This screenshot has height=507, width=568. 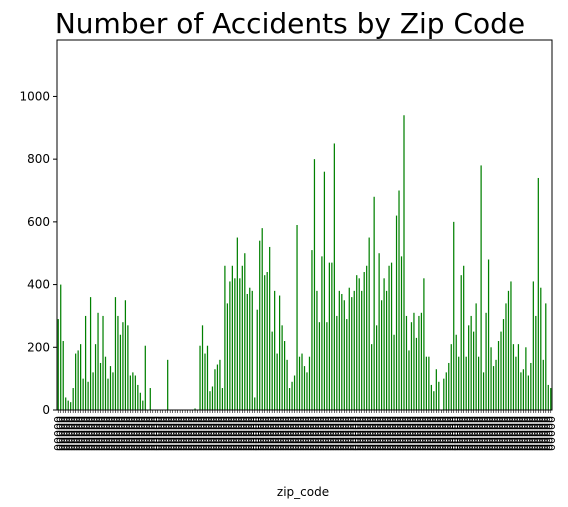 I want to click on x-axis-label: zip_code, so click(x=303, y=492).